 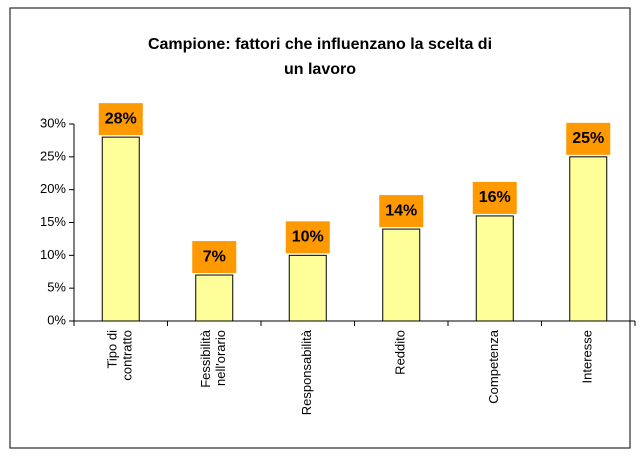 I want to click on y-tick-label: 30%, so click(x=53, y=122).